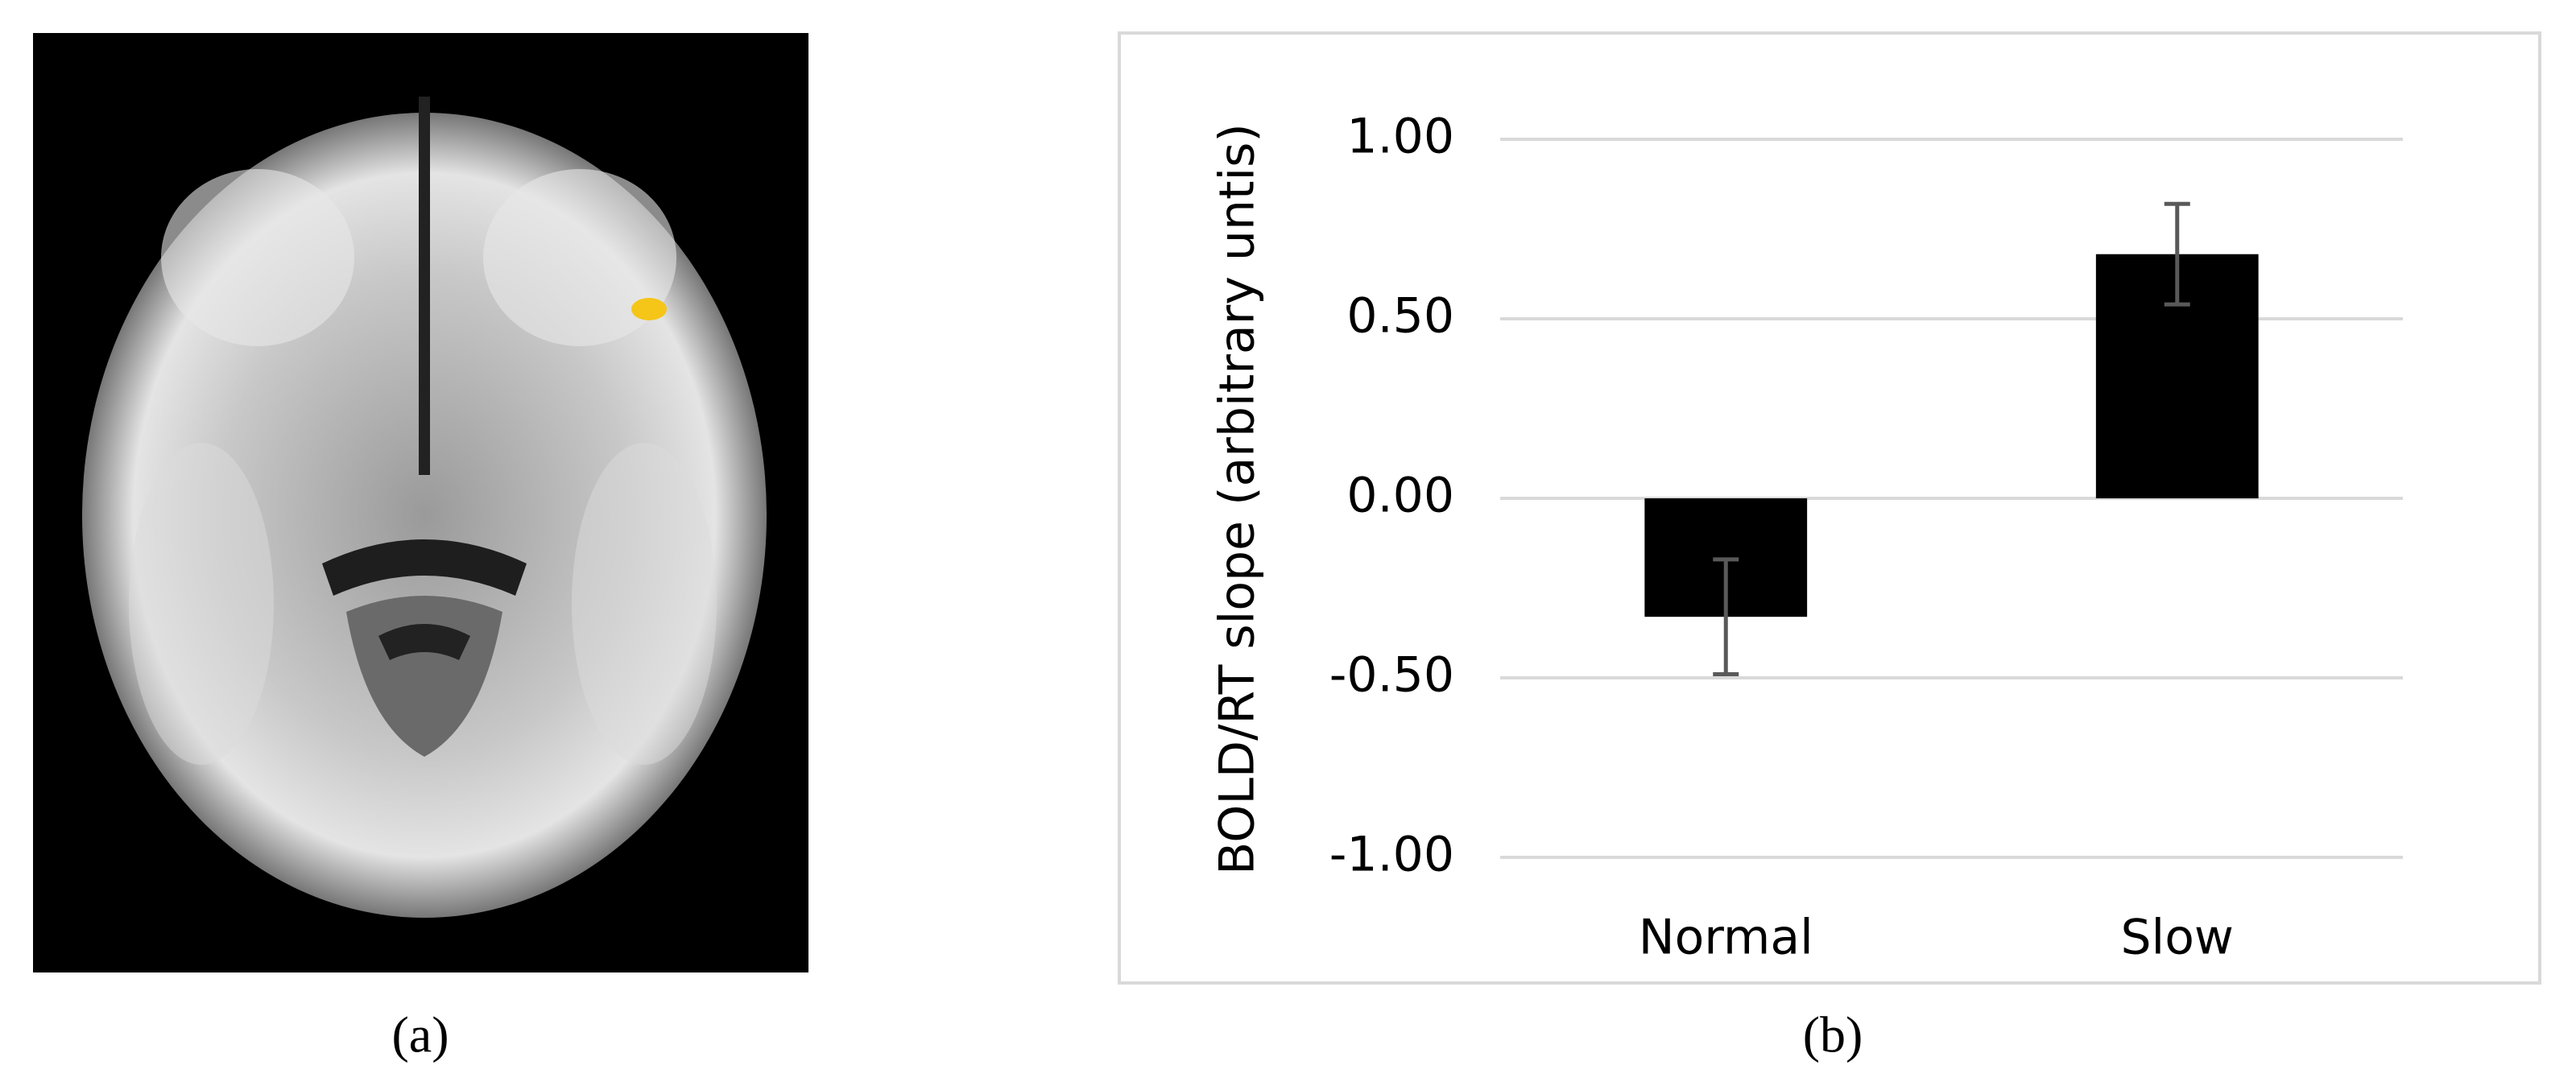 This screenshot has width=2576, height=1086. What do you see at coordinates (1391, 675) in the screenshot?
I see `y-tick-label: -0.50` at bounding box center [1391, 675].